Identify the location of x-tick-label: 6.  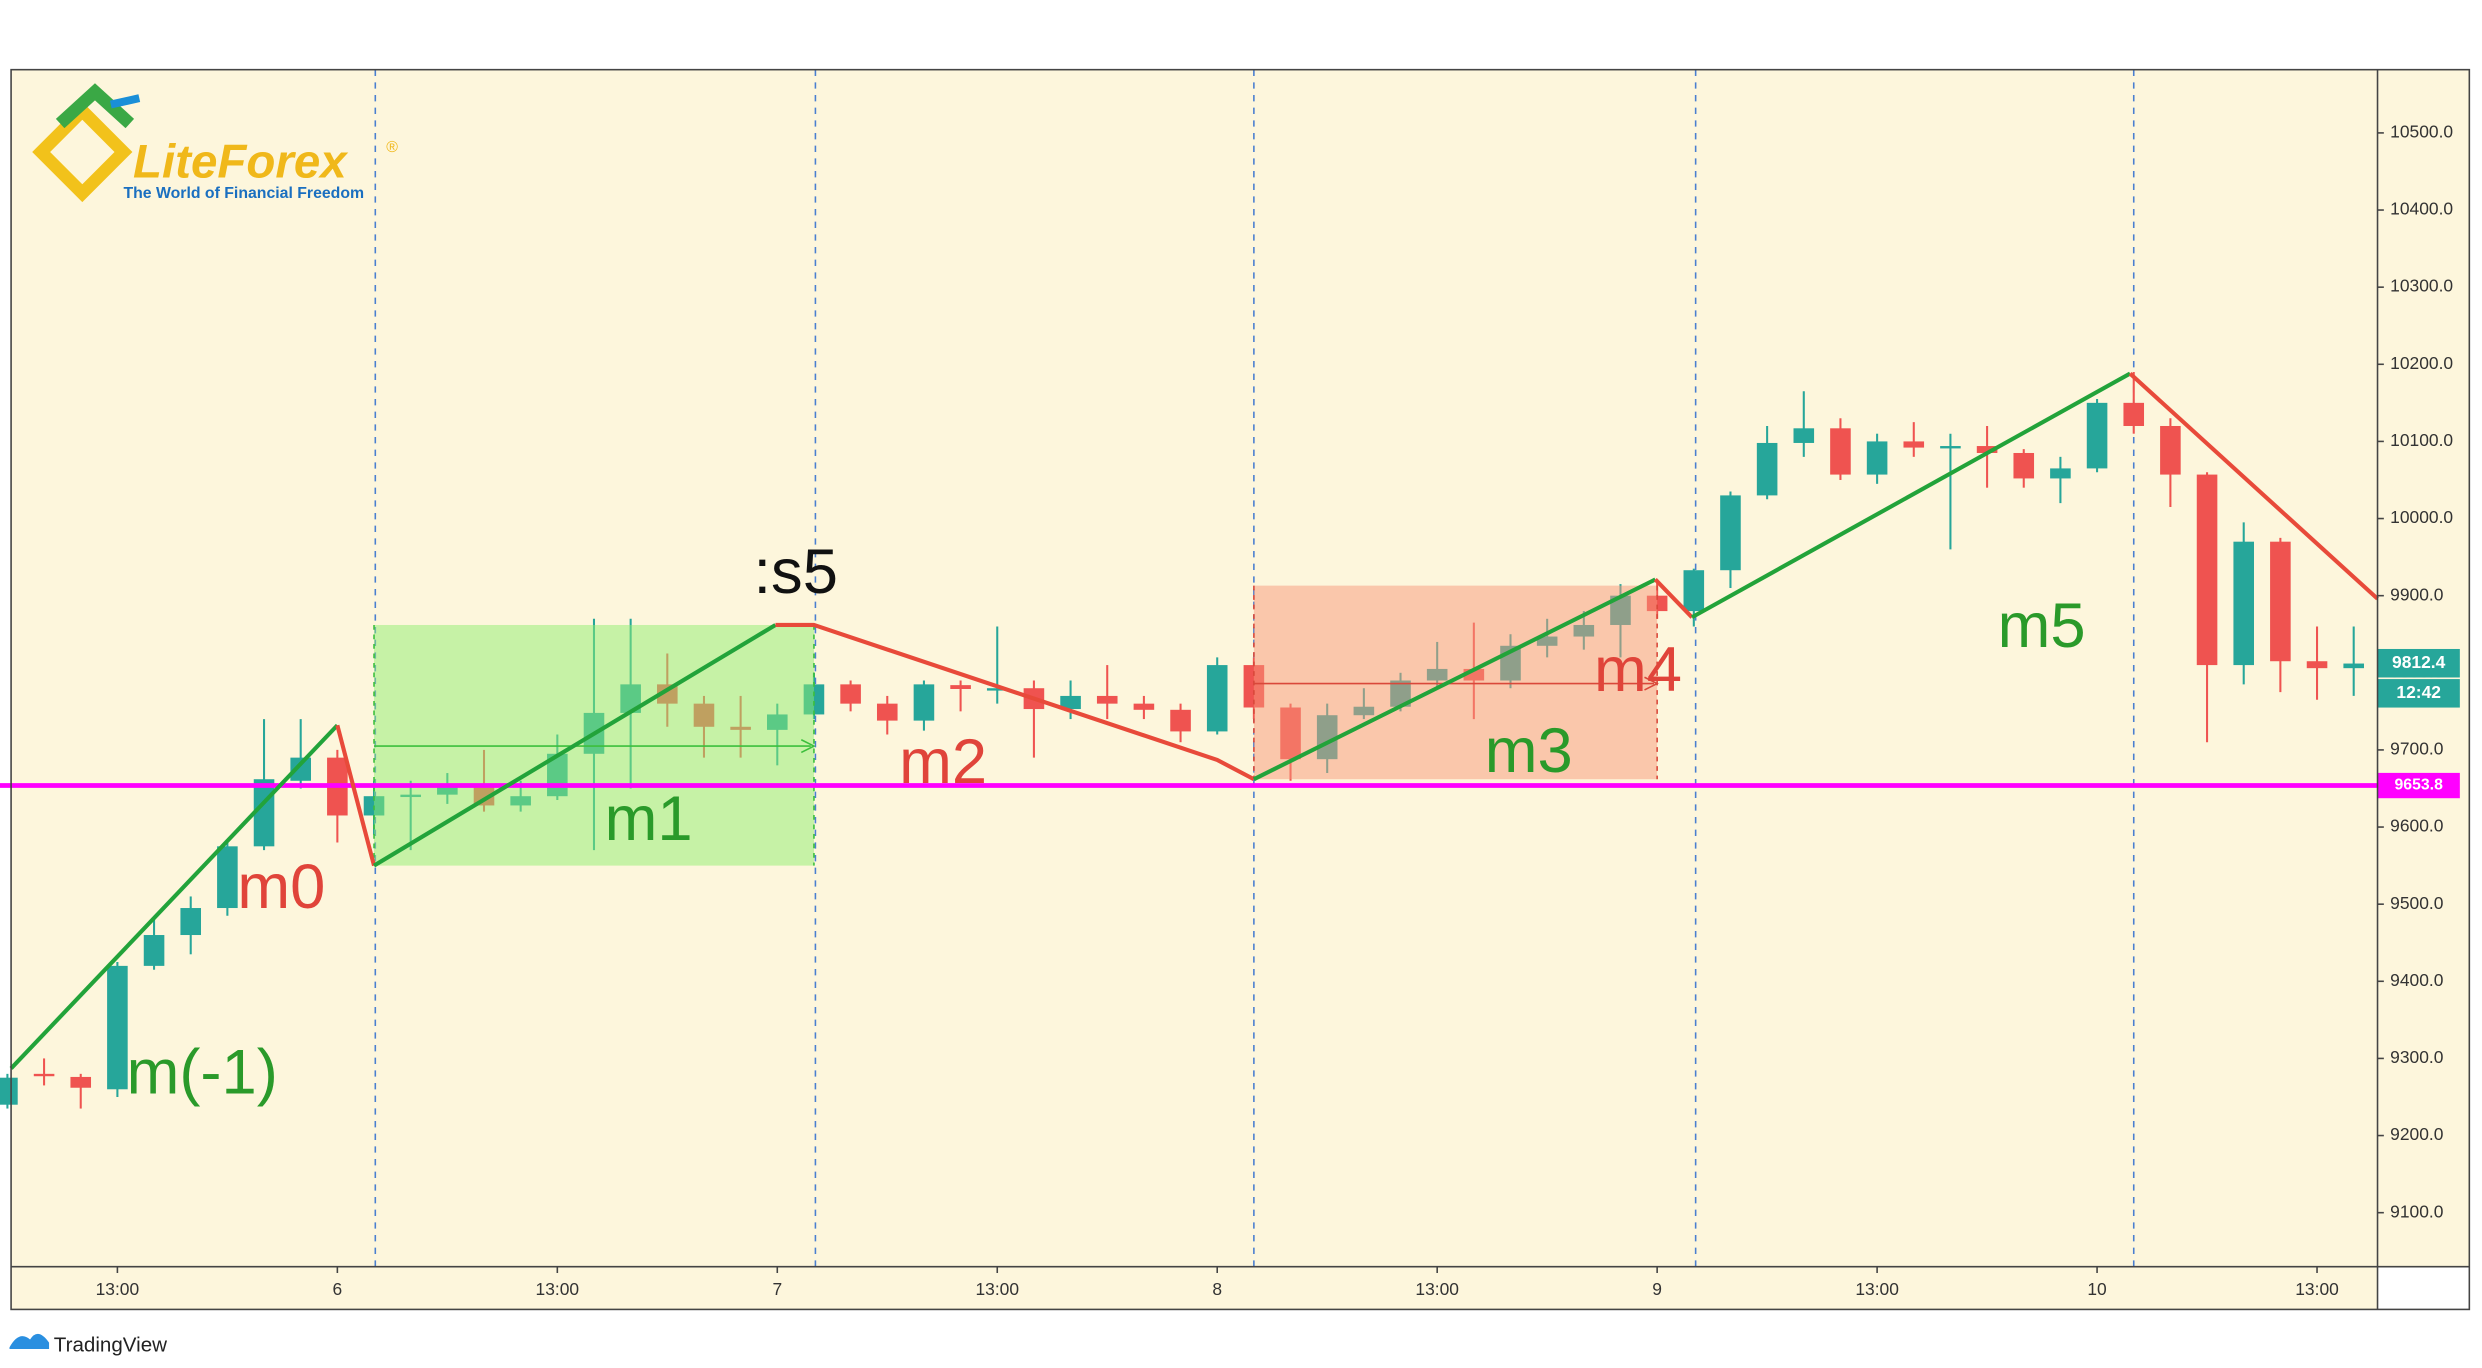
(338, 1289).